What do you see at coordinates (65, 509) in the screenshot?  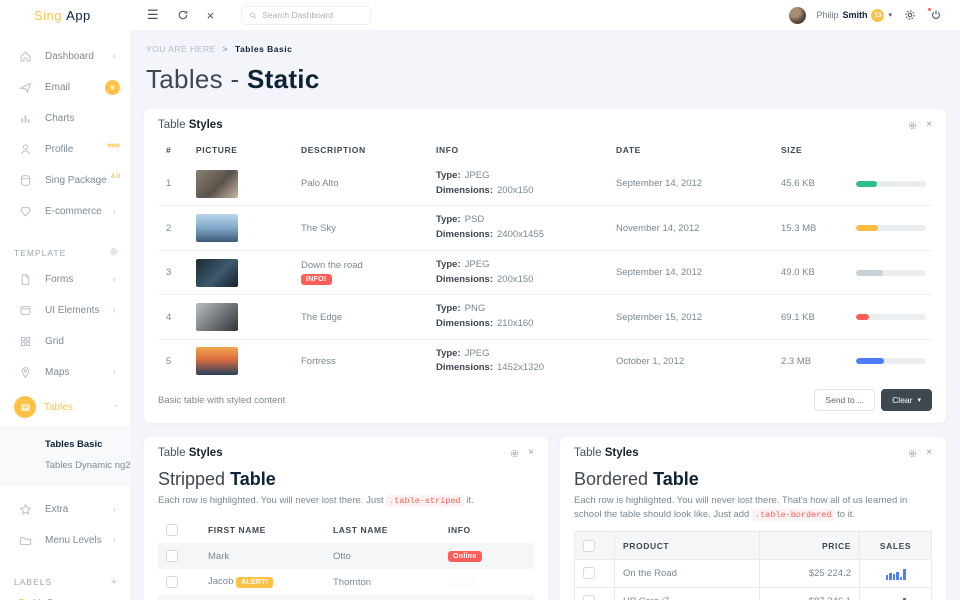 I see `sidebar-item-extra: Extra ‹` at bounding box center [65, 509].